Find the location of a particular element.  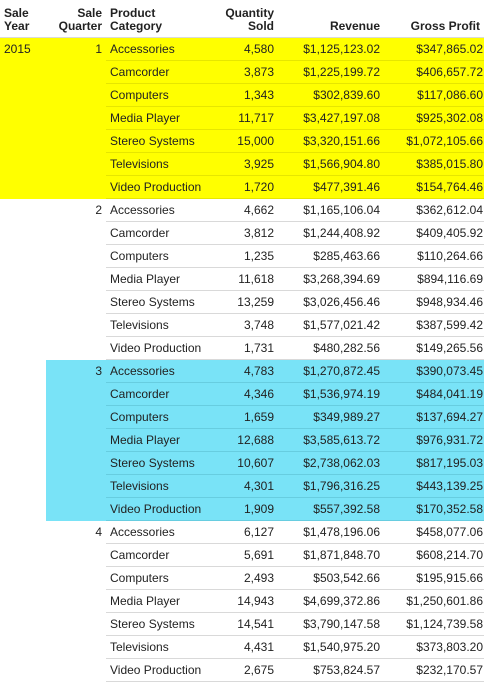

table-row: Computers 1,235 $285,463.66 $110,264.66 is located at coordinates (242, 256).